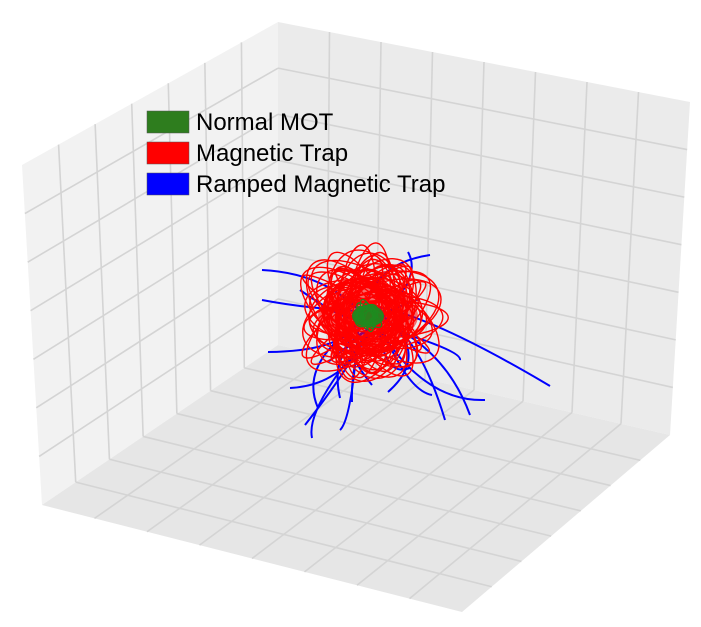  Describe the element at coordinates (272, 153) in the screenshot. I see `legend-label-magnetic-trap: Magnetic Trap` at that location.